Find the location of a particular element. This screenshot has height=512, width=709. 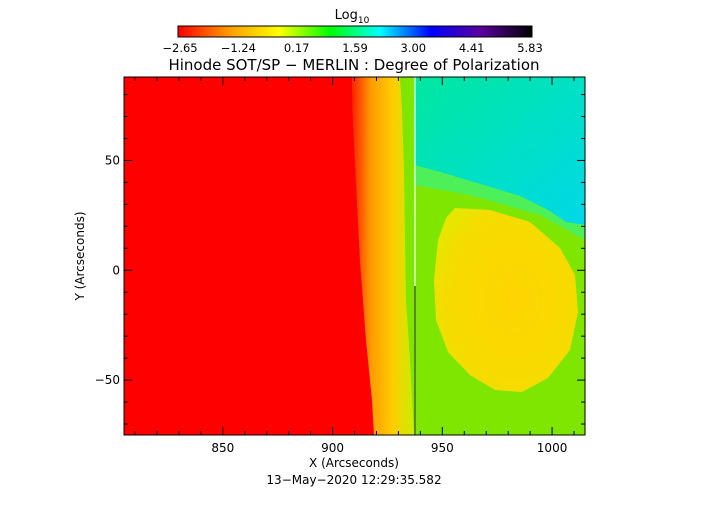

region-mid-green is located at coordinates (499, 202).